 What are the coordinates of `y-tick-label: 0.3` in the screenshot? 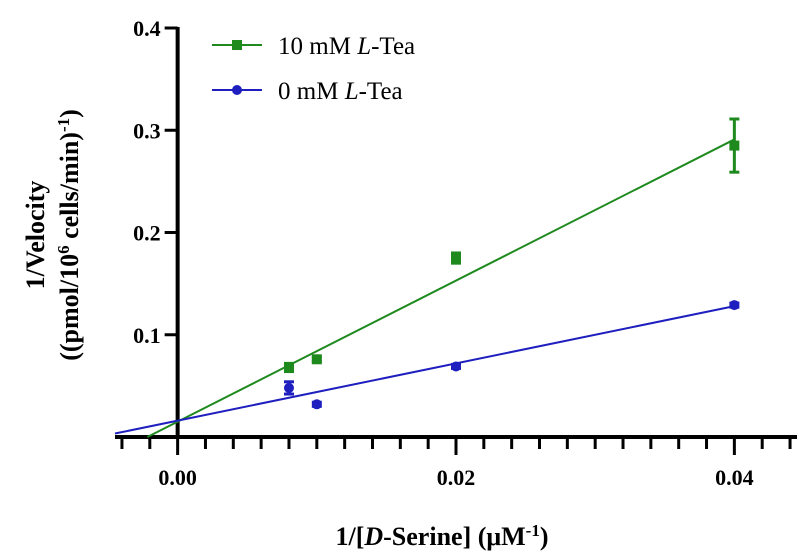 It's located at (147, 130).